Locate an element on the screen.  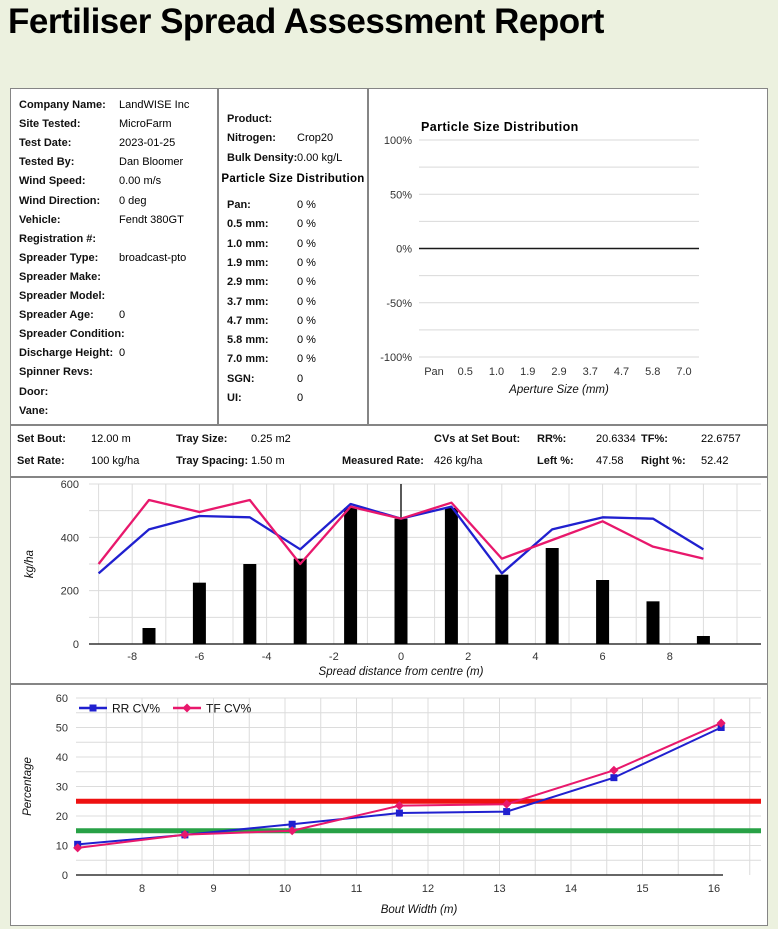
y-tick-label: 50 is located at coordinates (62, 729).